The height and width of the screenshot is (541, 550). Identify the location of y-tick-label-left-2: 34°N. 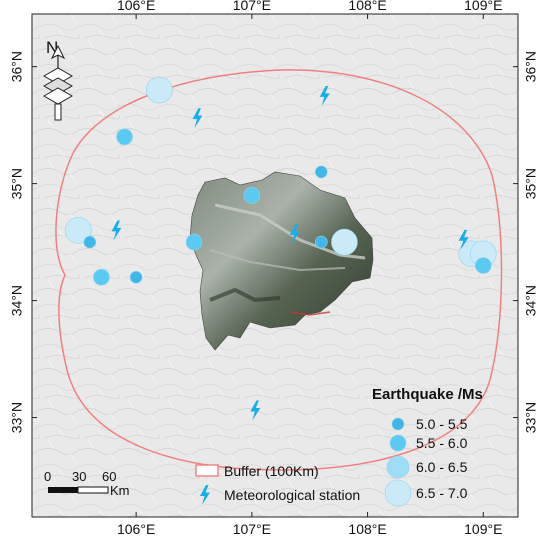
(17, 300).